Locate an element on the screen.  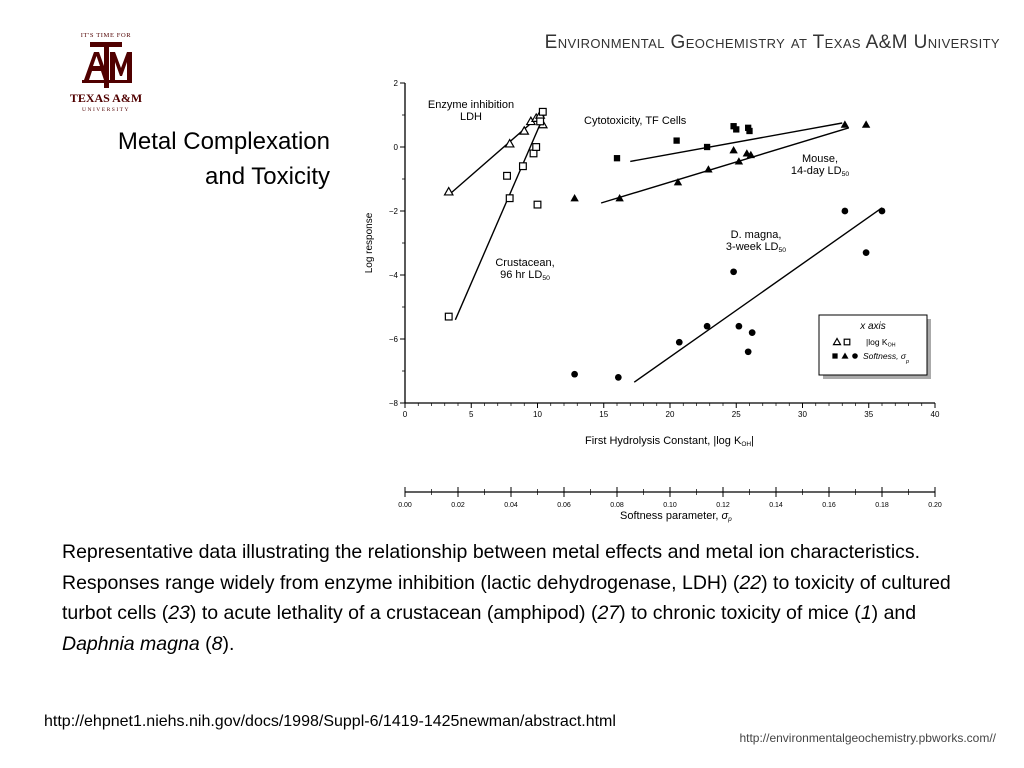
chart-legend: x axis |log KOH Softness, σp is located at coordinates (874, 346).